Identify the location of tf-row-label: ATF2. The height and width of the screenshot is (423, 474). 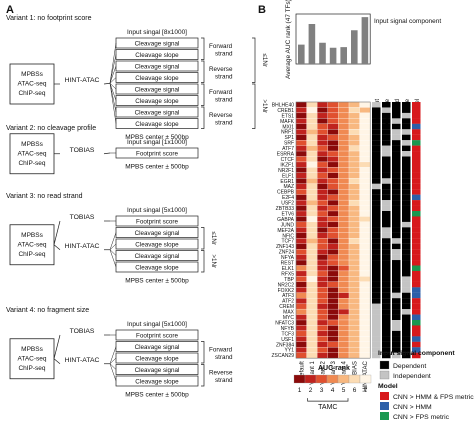
(288, 302).